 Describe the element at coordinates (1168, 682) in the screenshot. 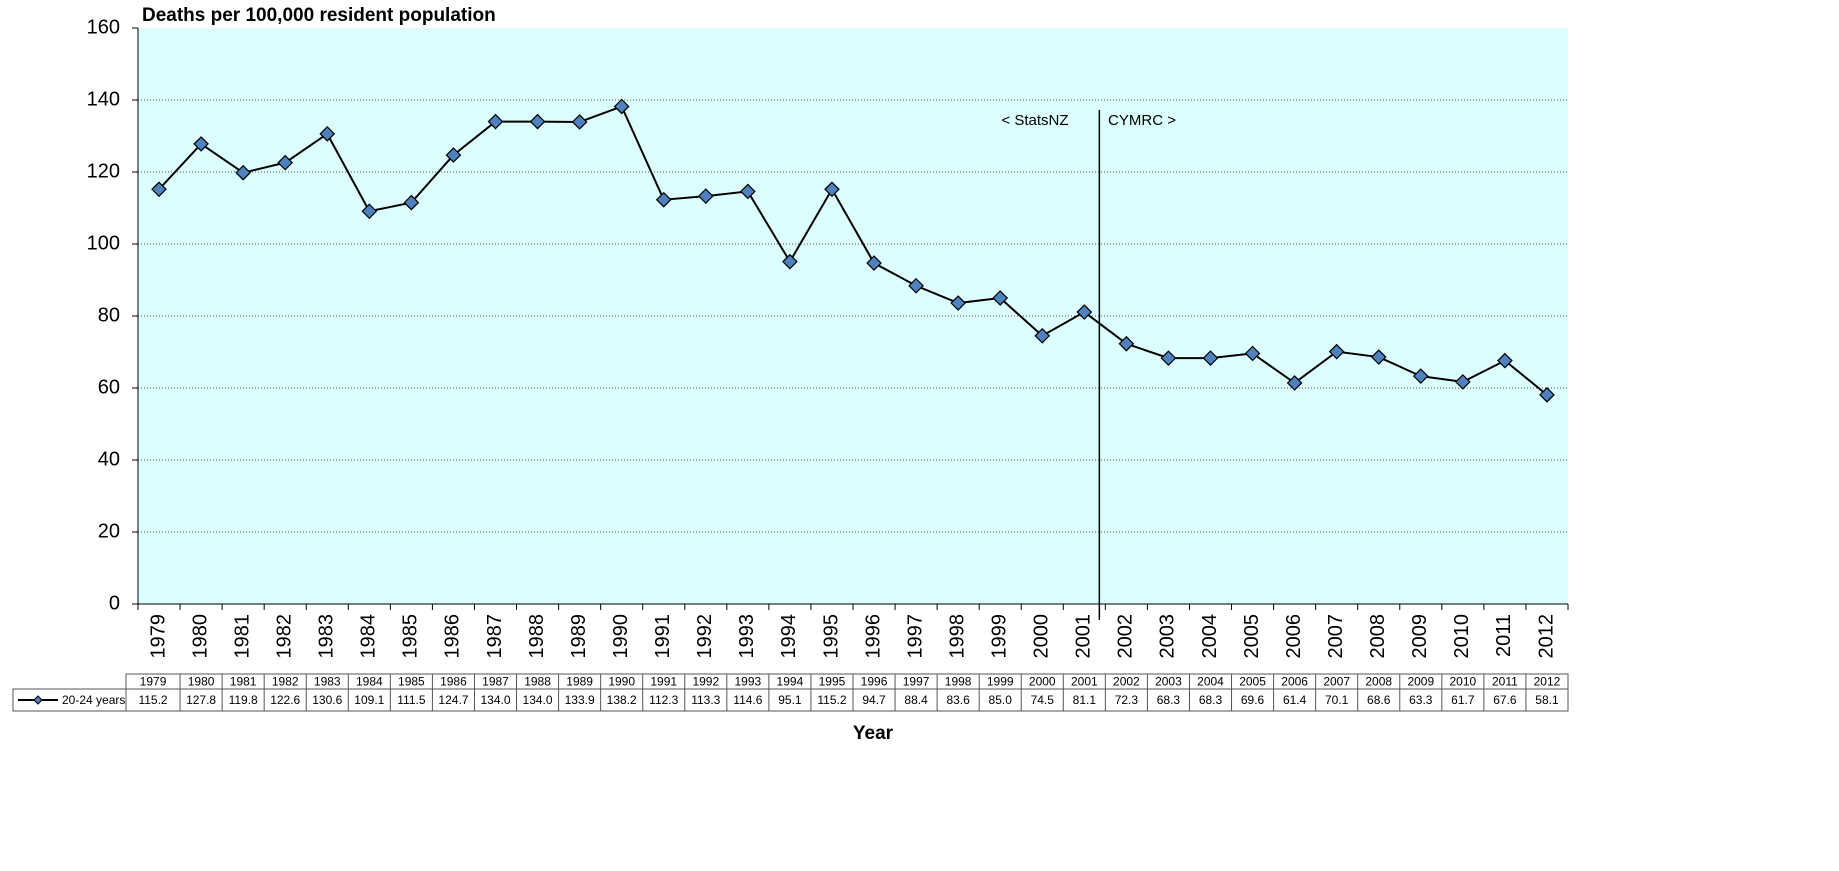

I see `table-header: 2003` at that location.